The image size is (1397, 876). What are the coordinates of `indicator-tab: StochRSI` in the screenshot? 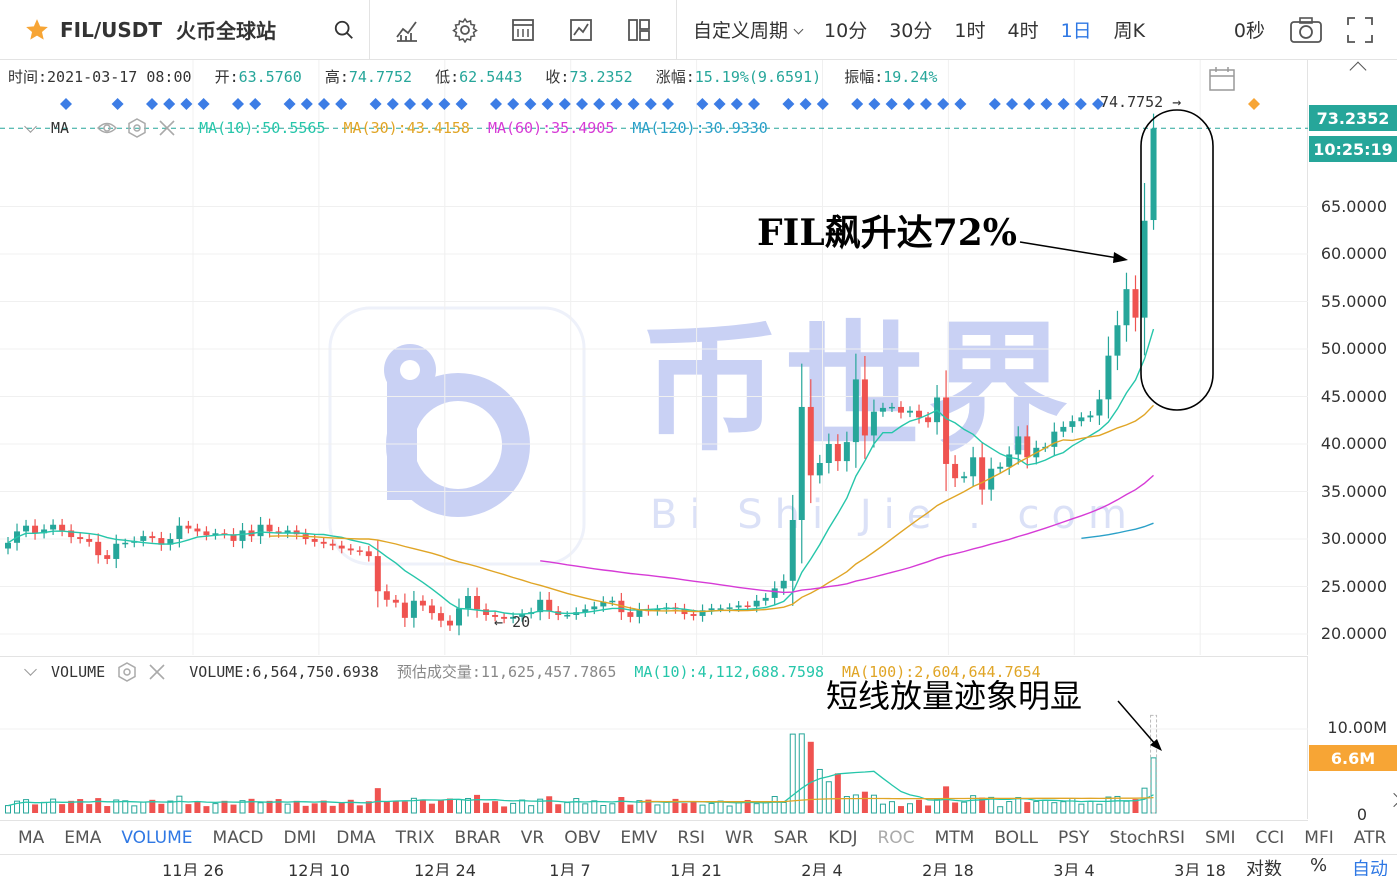 It's located at (1147, 837).